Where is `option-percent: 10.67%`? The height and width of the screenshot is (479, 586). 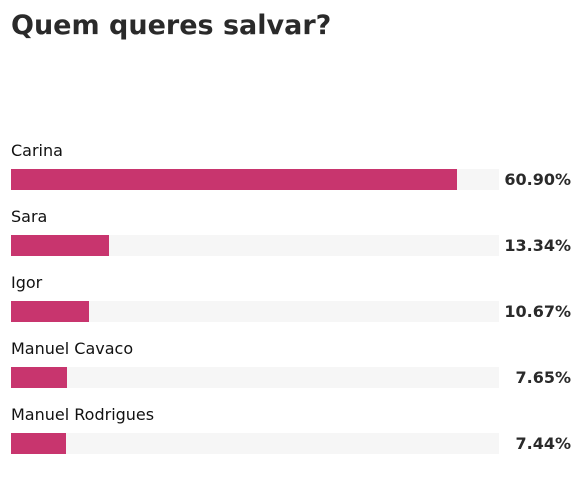 option-percent: 10.67% is located at coordinates (537, 311).